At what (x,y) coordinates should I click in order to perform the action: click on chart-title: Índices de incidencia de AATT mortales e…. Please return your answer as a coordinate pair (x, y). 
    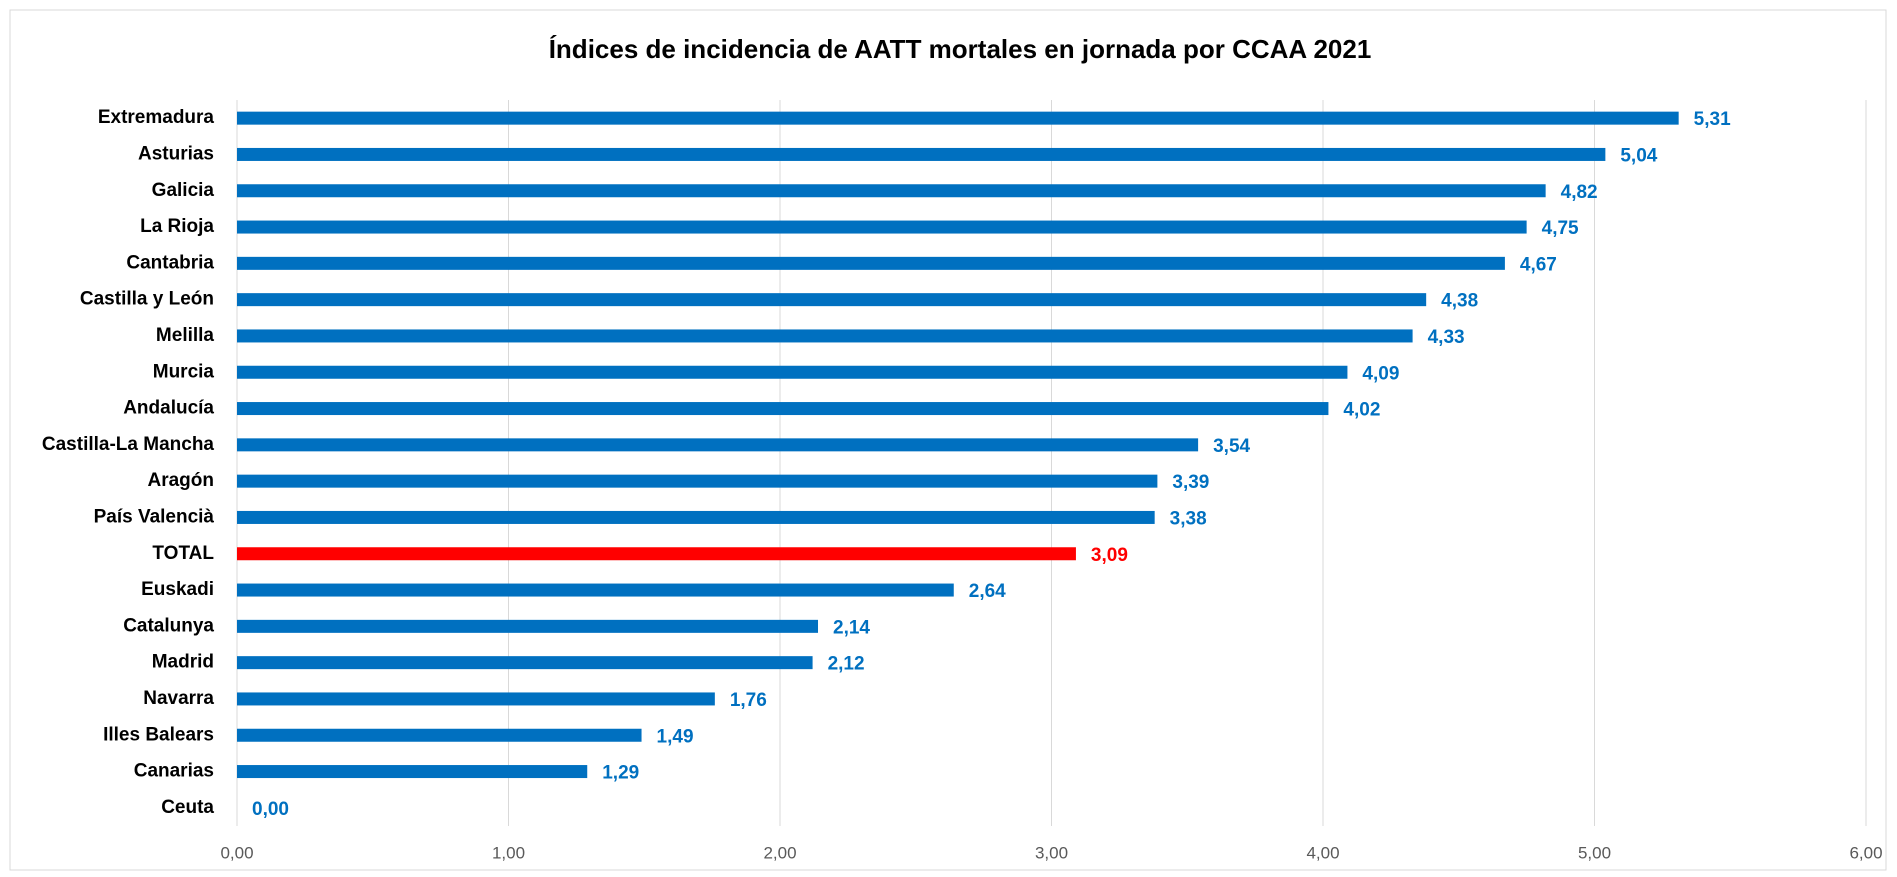
    Looking at the image, I should click on (960, 49).